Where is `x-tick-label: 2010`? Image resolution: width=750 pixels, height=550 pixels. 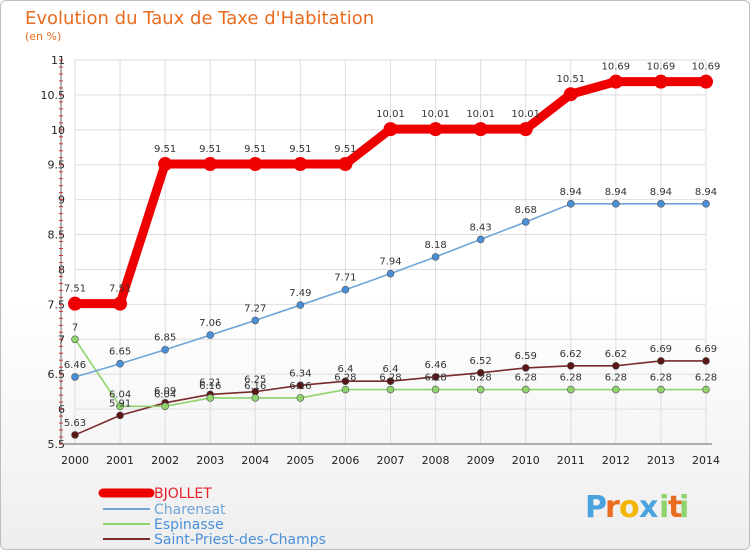
x-tick-label: 2010 is located at coordinates (526, 460).